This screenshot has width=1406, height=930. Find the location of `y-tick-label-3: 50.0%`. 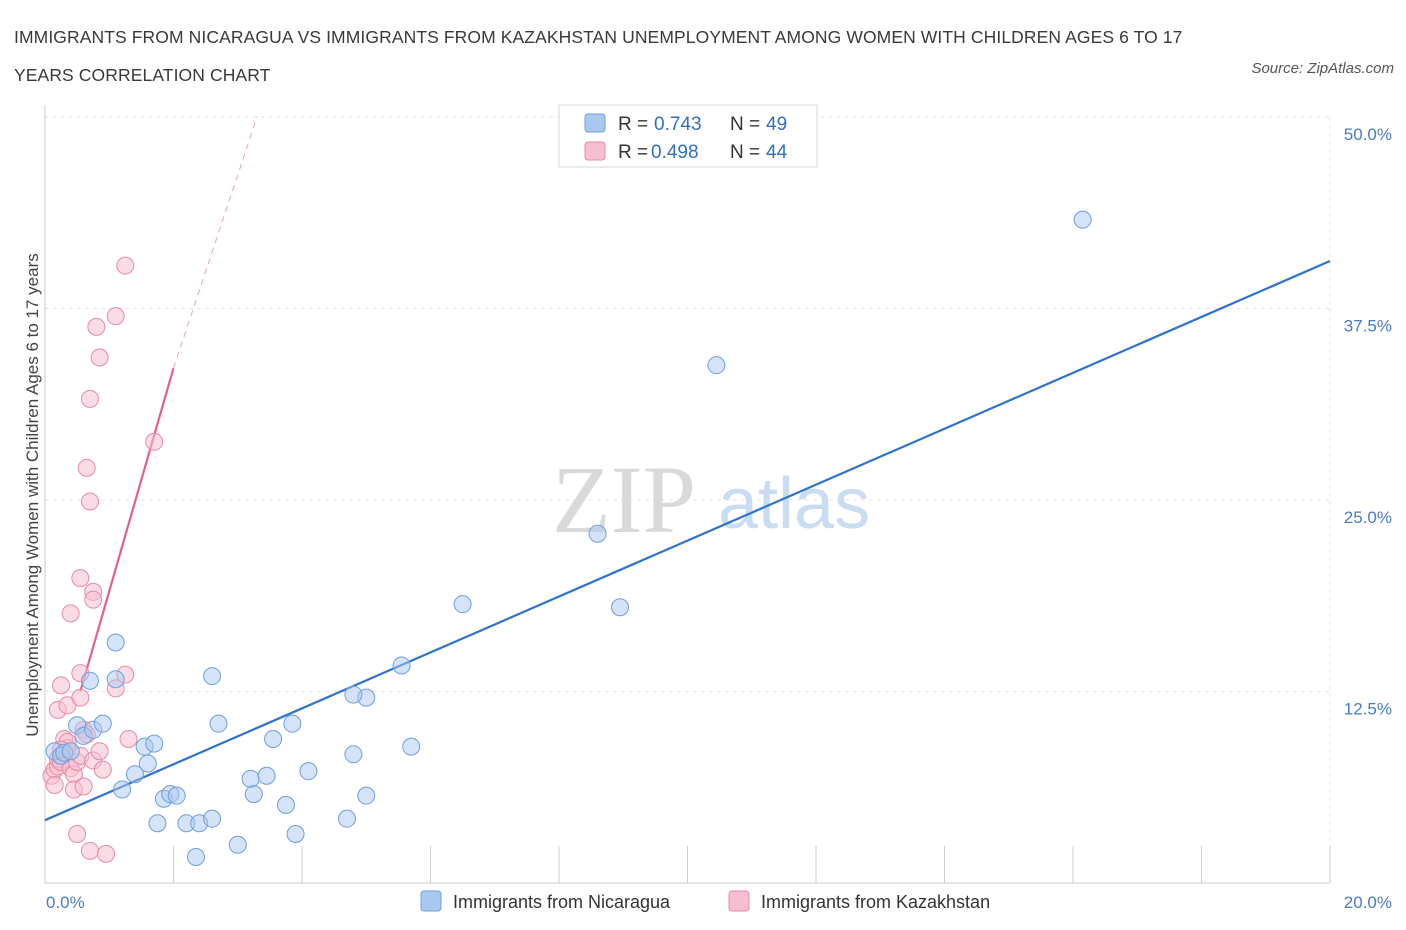

y-tick-label-3: 50.0% is located at coordinates (1368, 134).